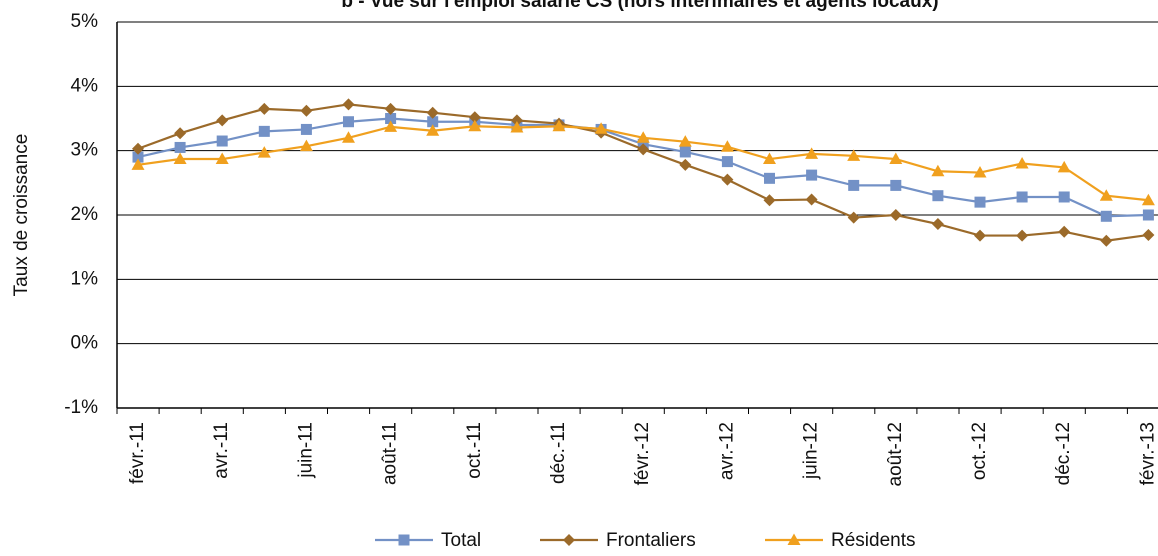  What do you see at coordinates (1147, 453) in the screenshot?
I see `x-tick-label: févr.-13` at bounding box center [1147, 453].